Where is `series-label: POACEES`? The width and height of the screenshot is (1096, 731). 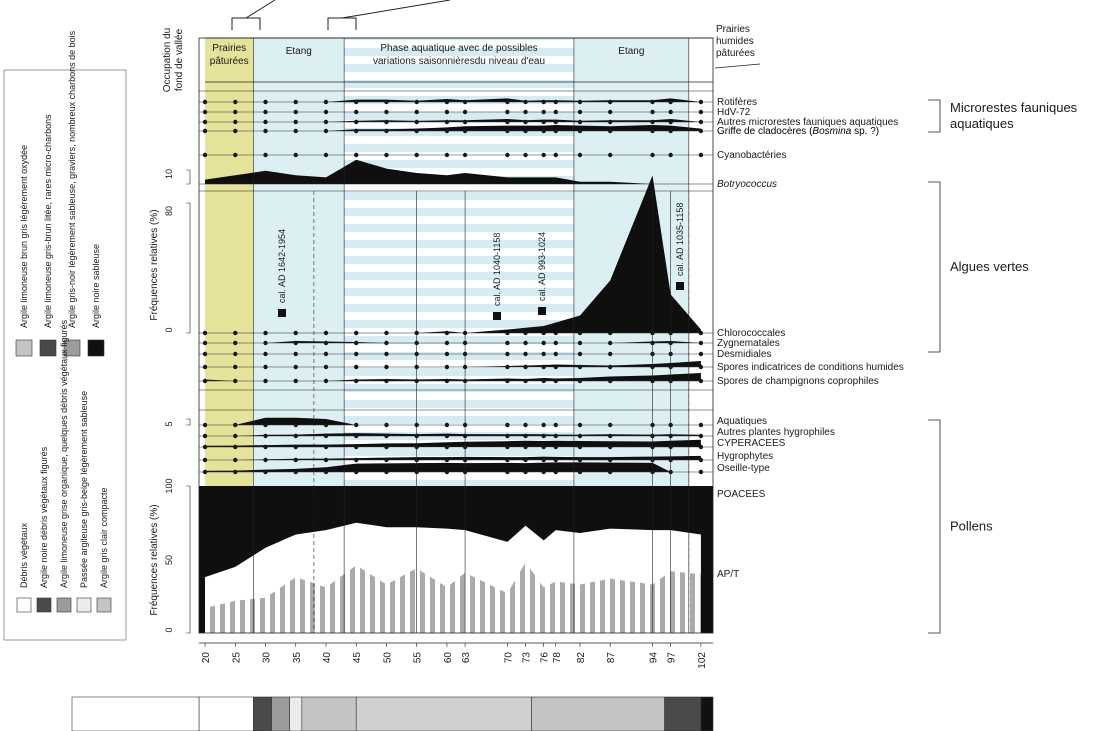
series-label: POACEES is located at coordinates (741, 494).